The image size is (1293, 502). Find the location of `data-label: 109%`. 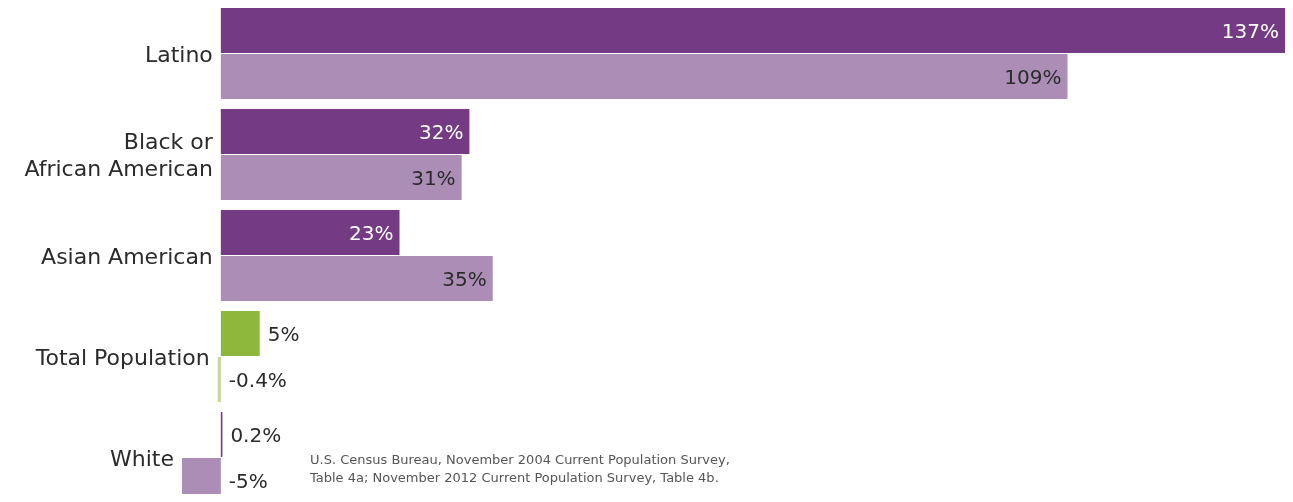

data-label: 109% is located at coordinates (1033, 76).